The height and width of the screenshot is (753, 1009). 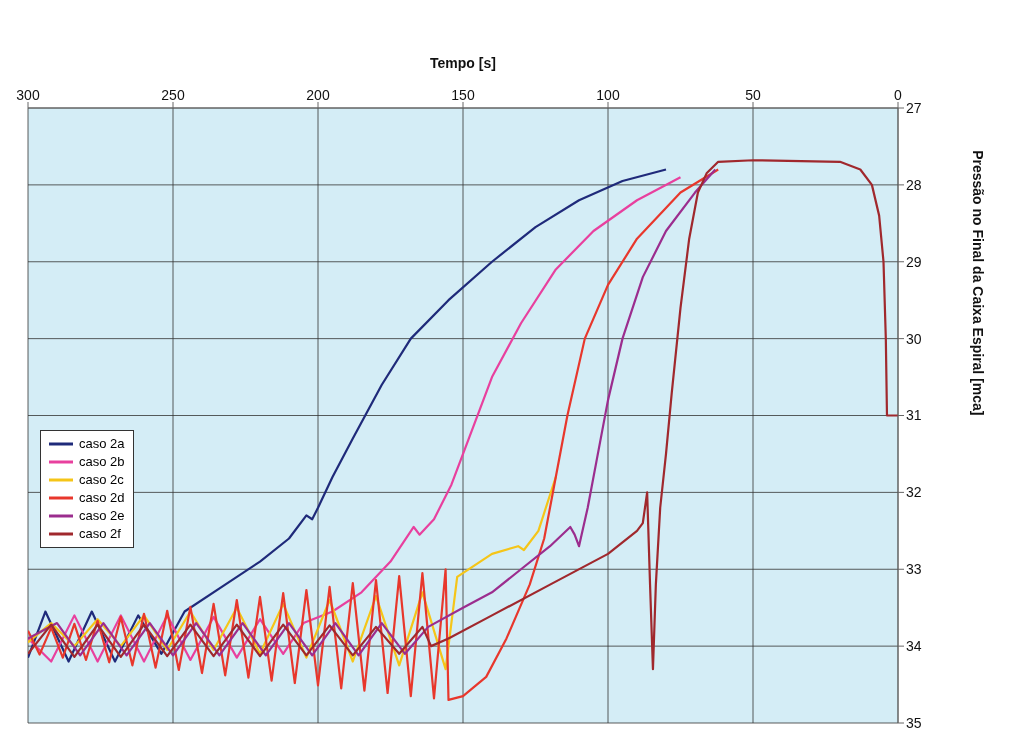 I want to click on y-tick-label: 32, so click(x=914, y=492).